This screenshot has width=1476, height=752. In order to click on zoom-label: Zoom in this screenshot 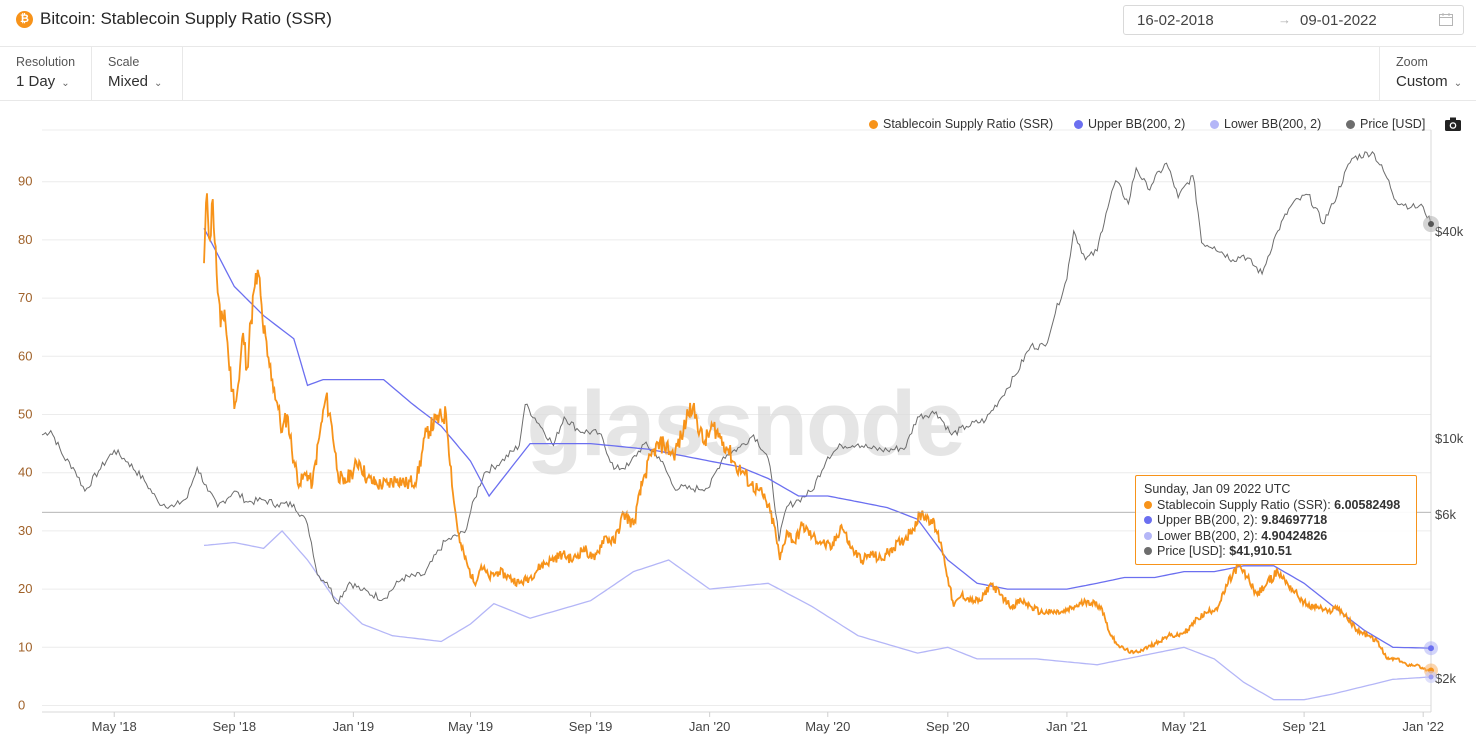, I will do `click(1412, 62)`.